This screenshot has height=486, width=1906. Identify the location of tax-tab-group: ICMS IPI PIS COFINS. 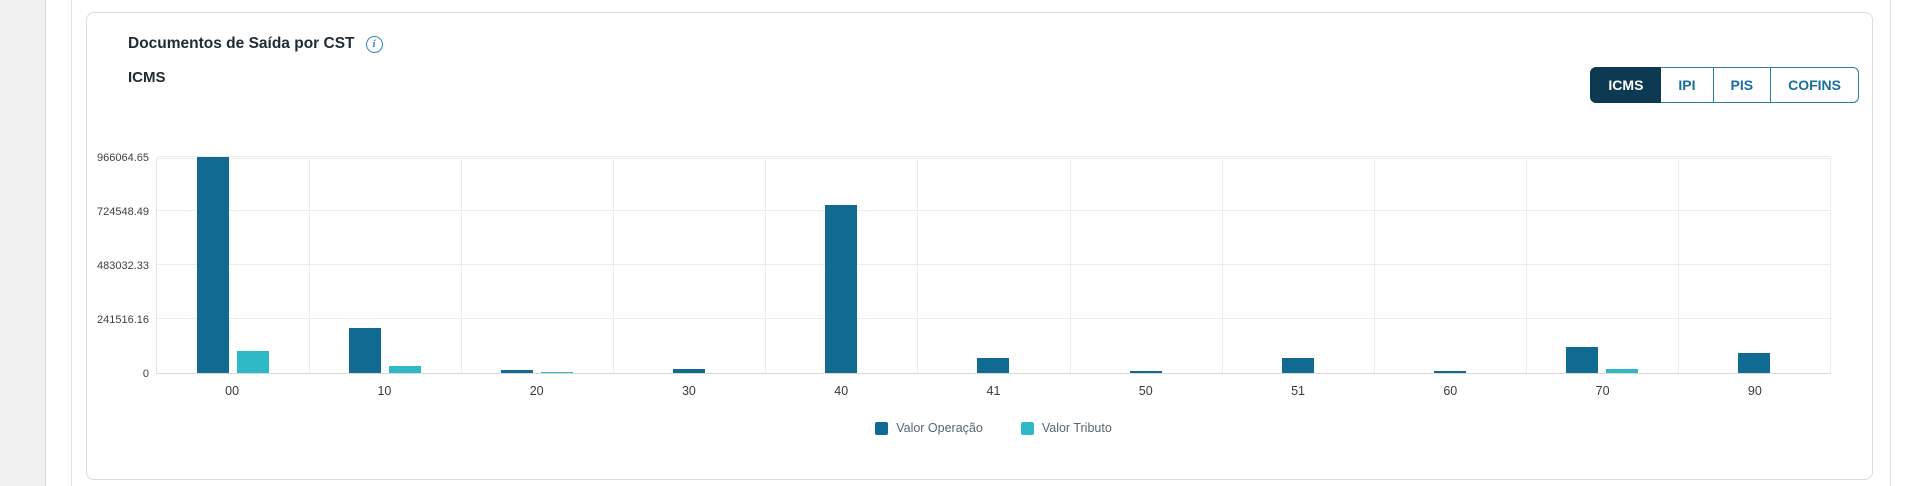
(1724, 85).